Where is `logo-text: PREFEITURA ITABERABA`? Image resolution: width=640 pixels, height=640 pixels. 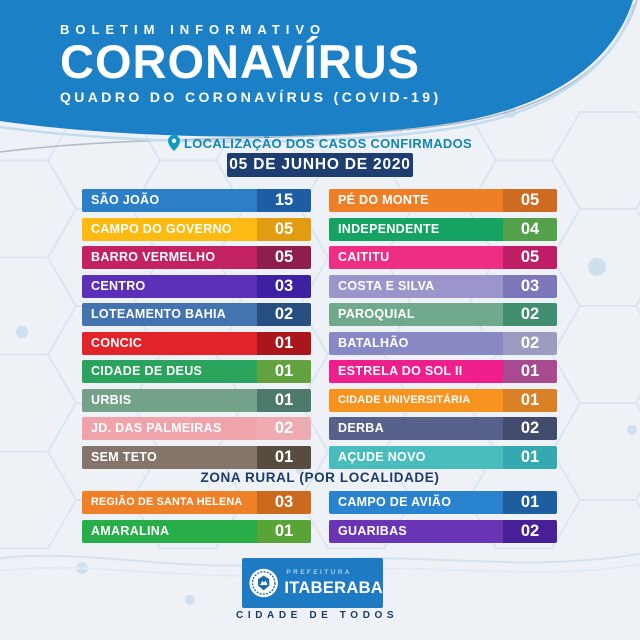
logo-text: PREFEITURA ITABERABA is located at coordinates (333, 583).